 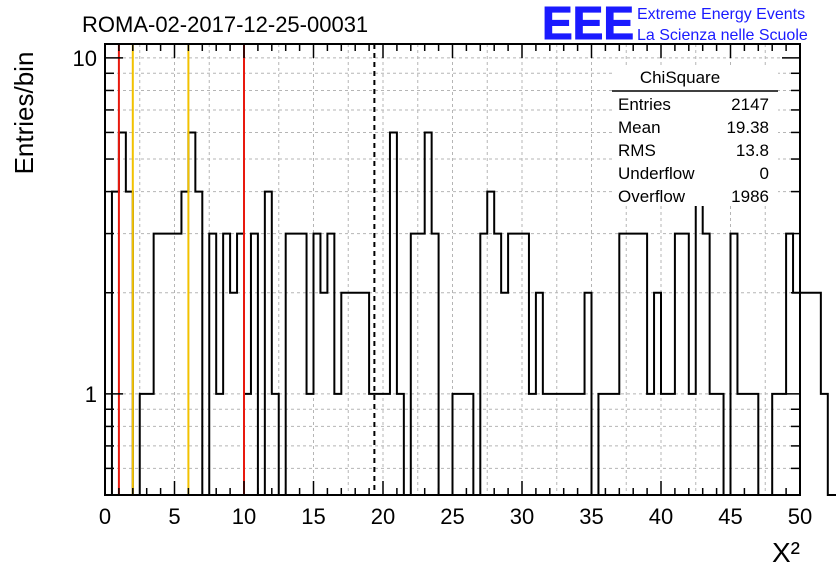 What do you see at coordinates (680, 77) in the screenshot?
I see `stats-title: ChiSquare` at bounding box center [680, 77].